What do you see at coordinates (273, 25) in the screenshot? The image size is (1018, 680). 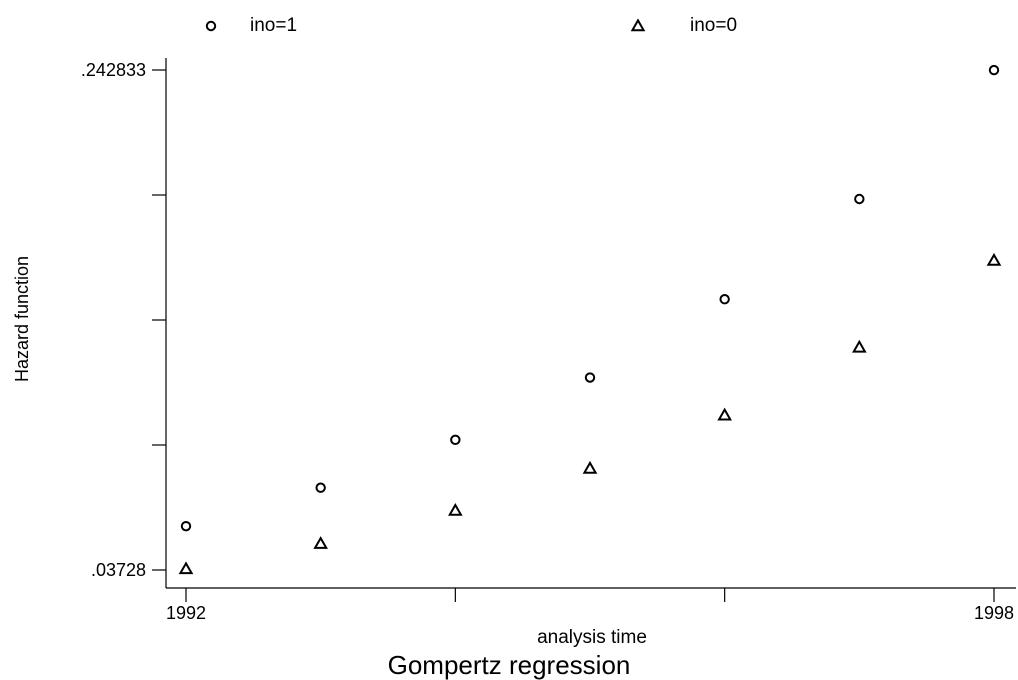 I see `legend-label: ino=1` at bounding box center [273, 25].